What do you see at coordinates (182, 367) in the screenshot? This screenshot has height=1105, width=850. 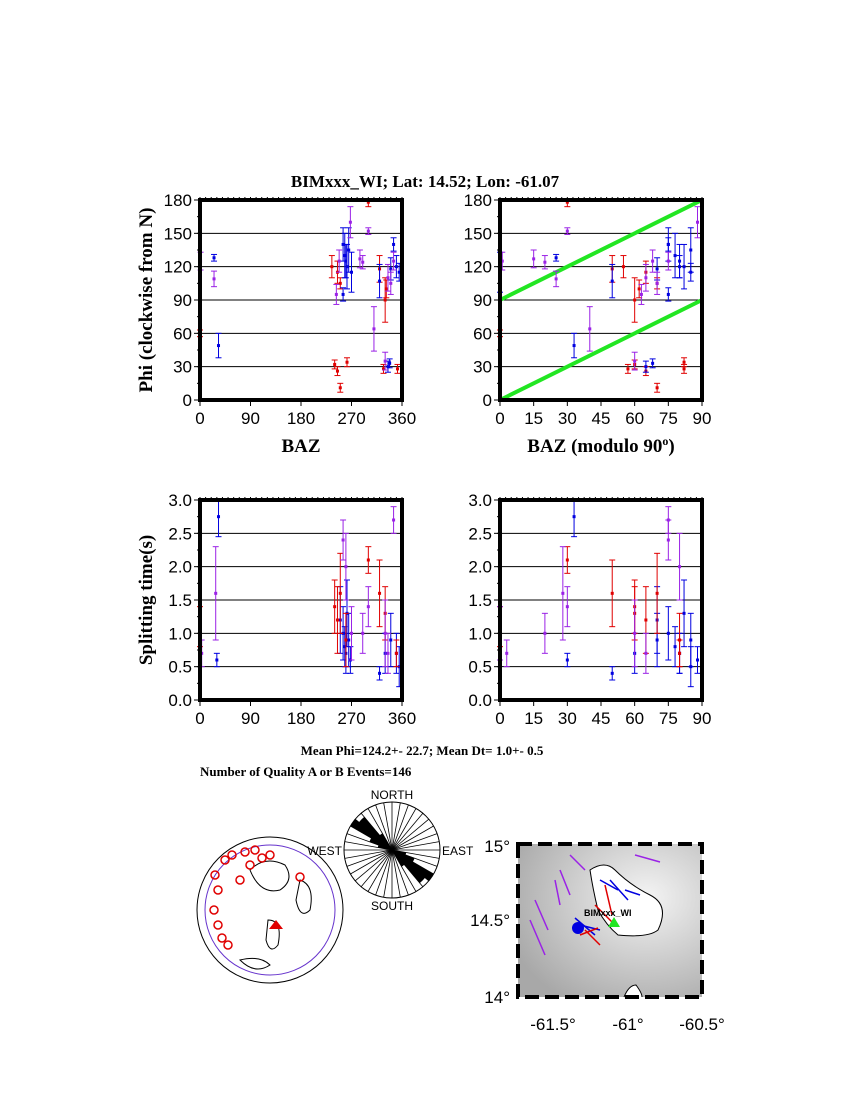 I see `y-tick-label: 30` at bounding box center [182, 367].